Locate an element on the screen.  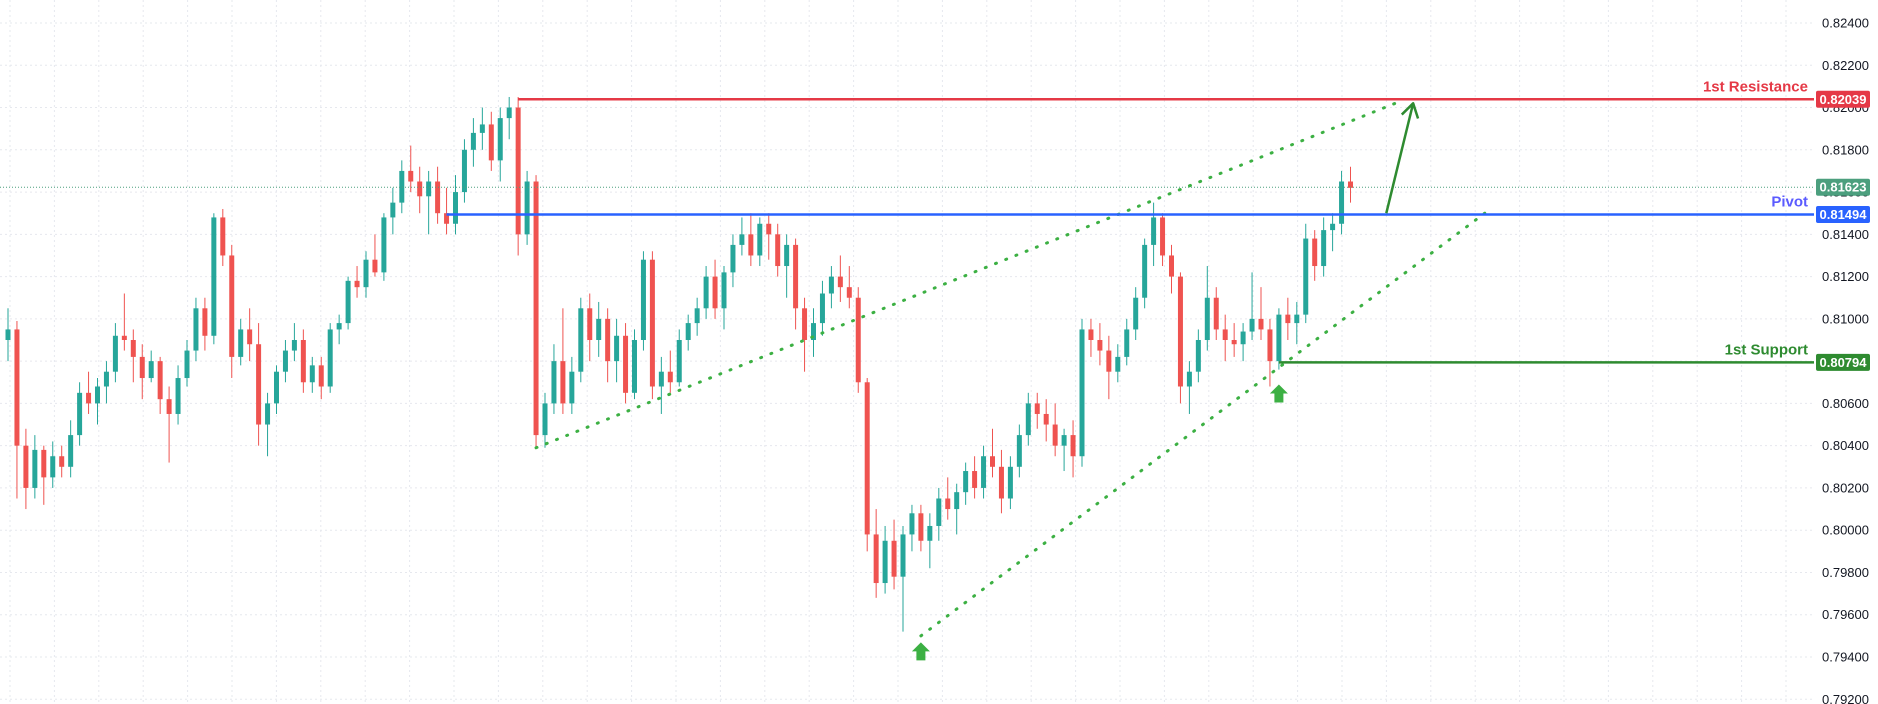
y-tick-label: 0.81000 is located at coordinates (1845, 318).